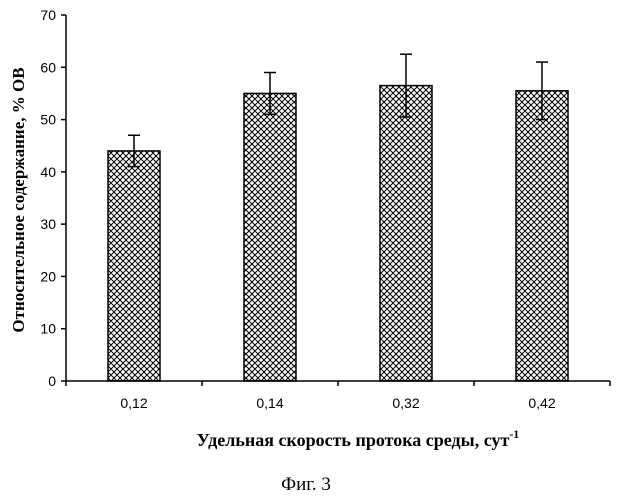 Image resolution: width=639 pixels, height=500 pixels. I want to click on y-tick-label: 20, so click(48, 276).